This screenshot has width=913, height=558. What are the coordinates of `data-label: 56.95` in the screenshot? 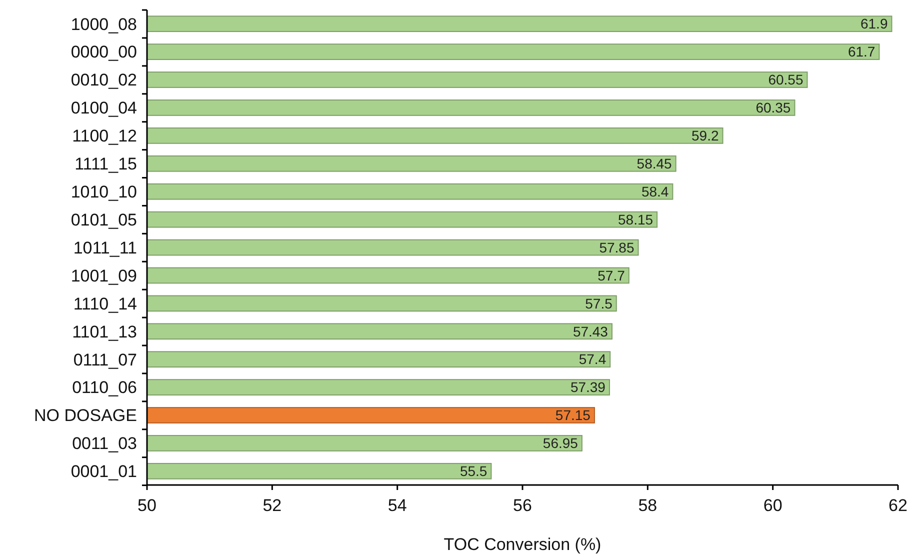 It's located at (560, 443).